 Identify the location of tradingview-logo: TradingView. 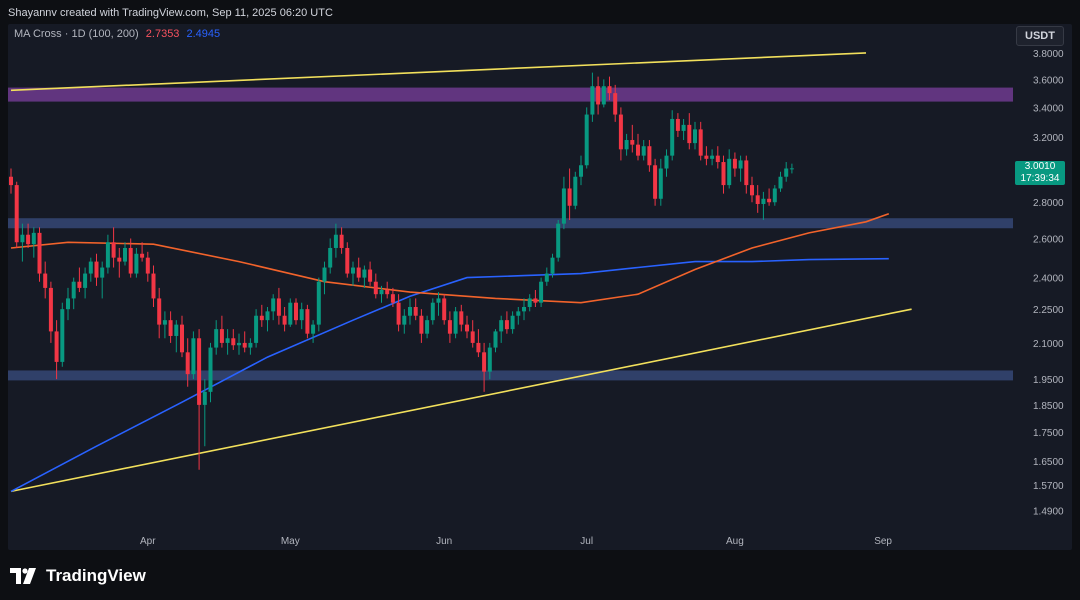
(78, 576).